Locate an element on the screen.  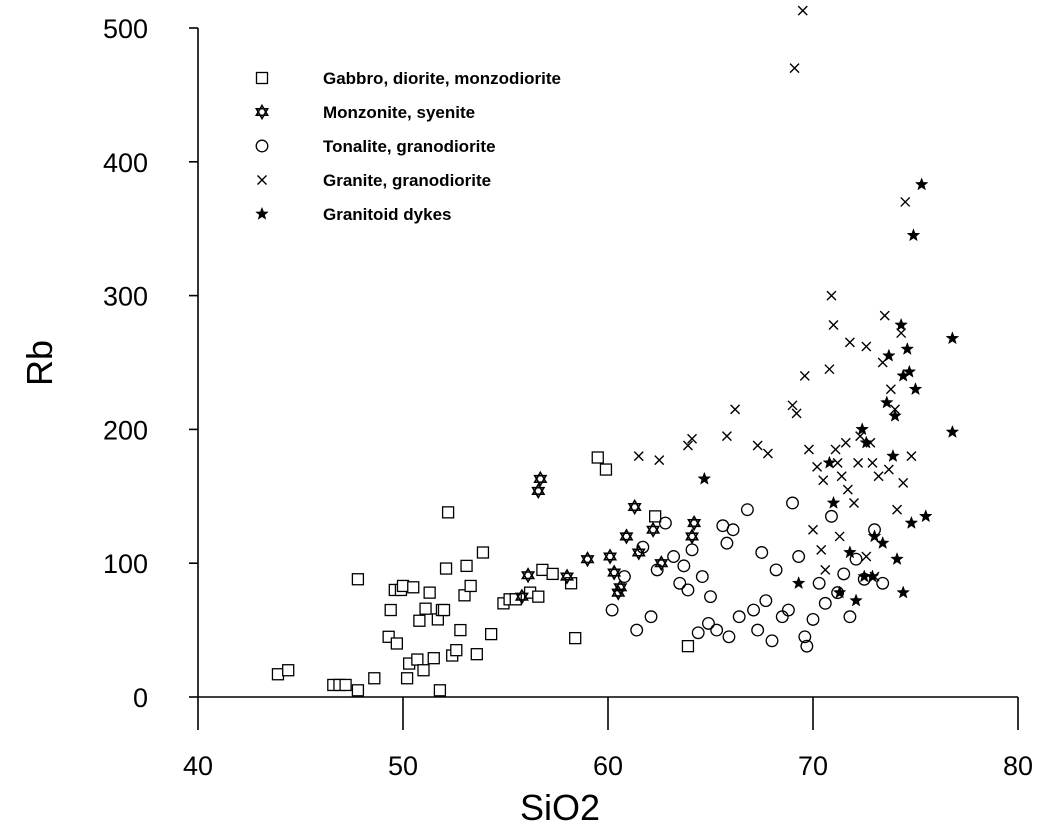
series-square is located at coordinates (483, 574).